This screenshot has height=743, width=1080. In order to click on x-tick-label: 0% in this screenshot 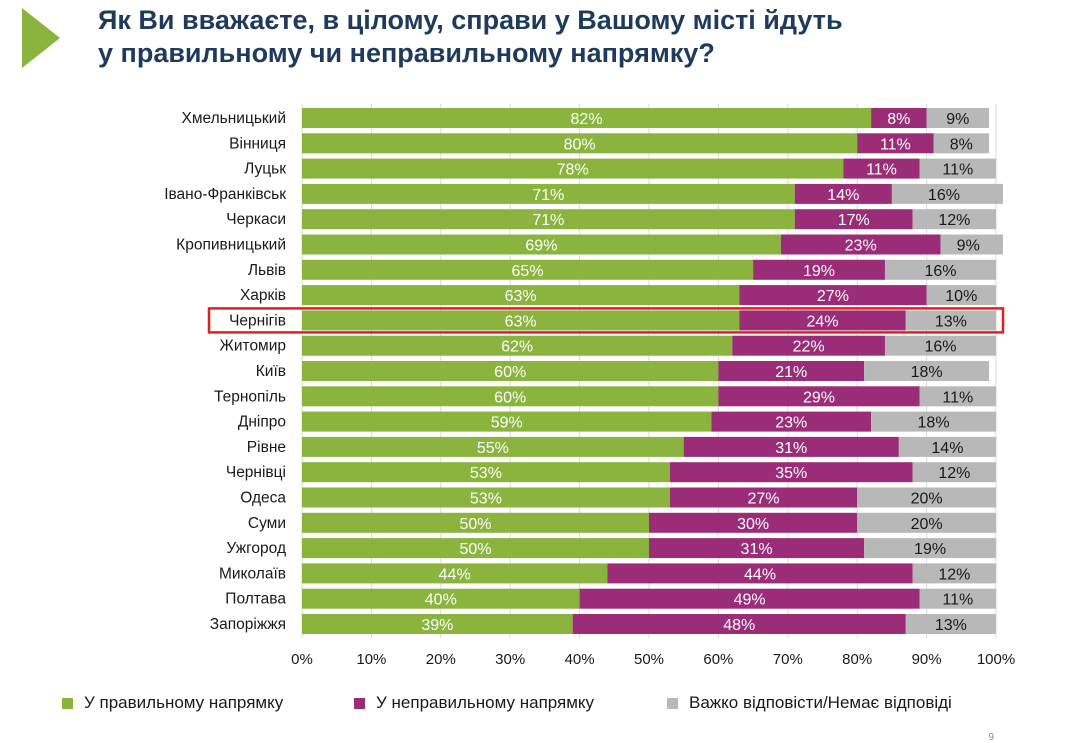, I will do `click(302, 659)`.